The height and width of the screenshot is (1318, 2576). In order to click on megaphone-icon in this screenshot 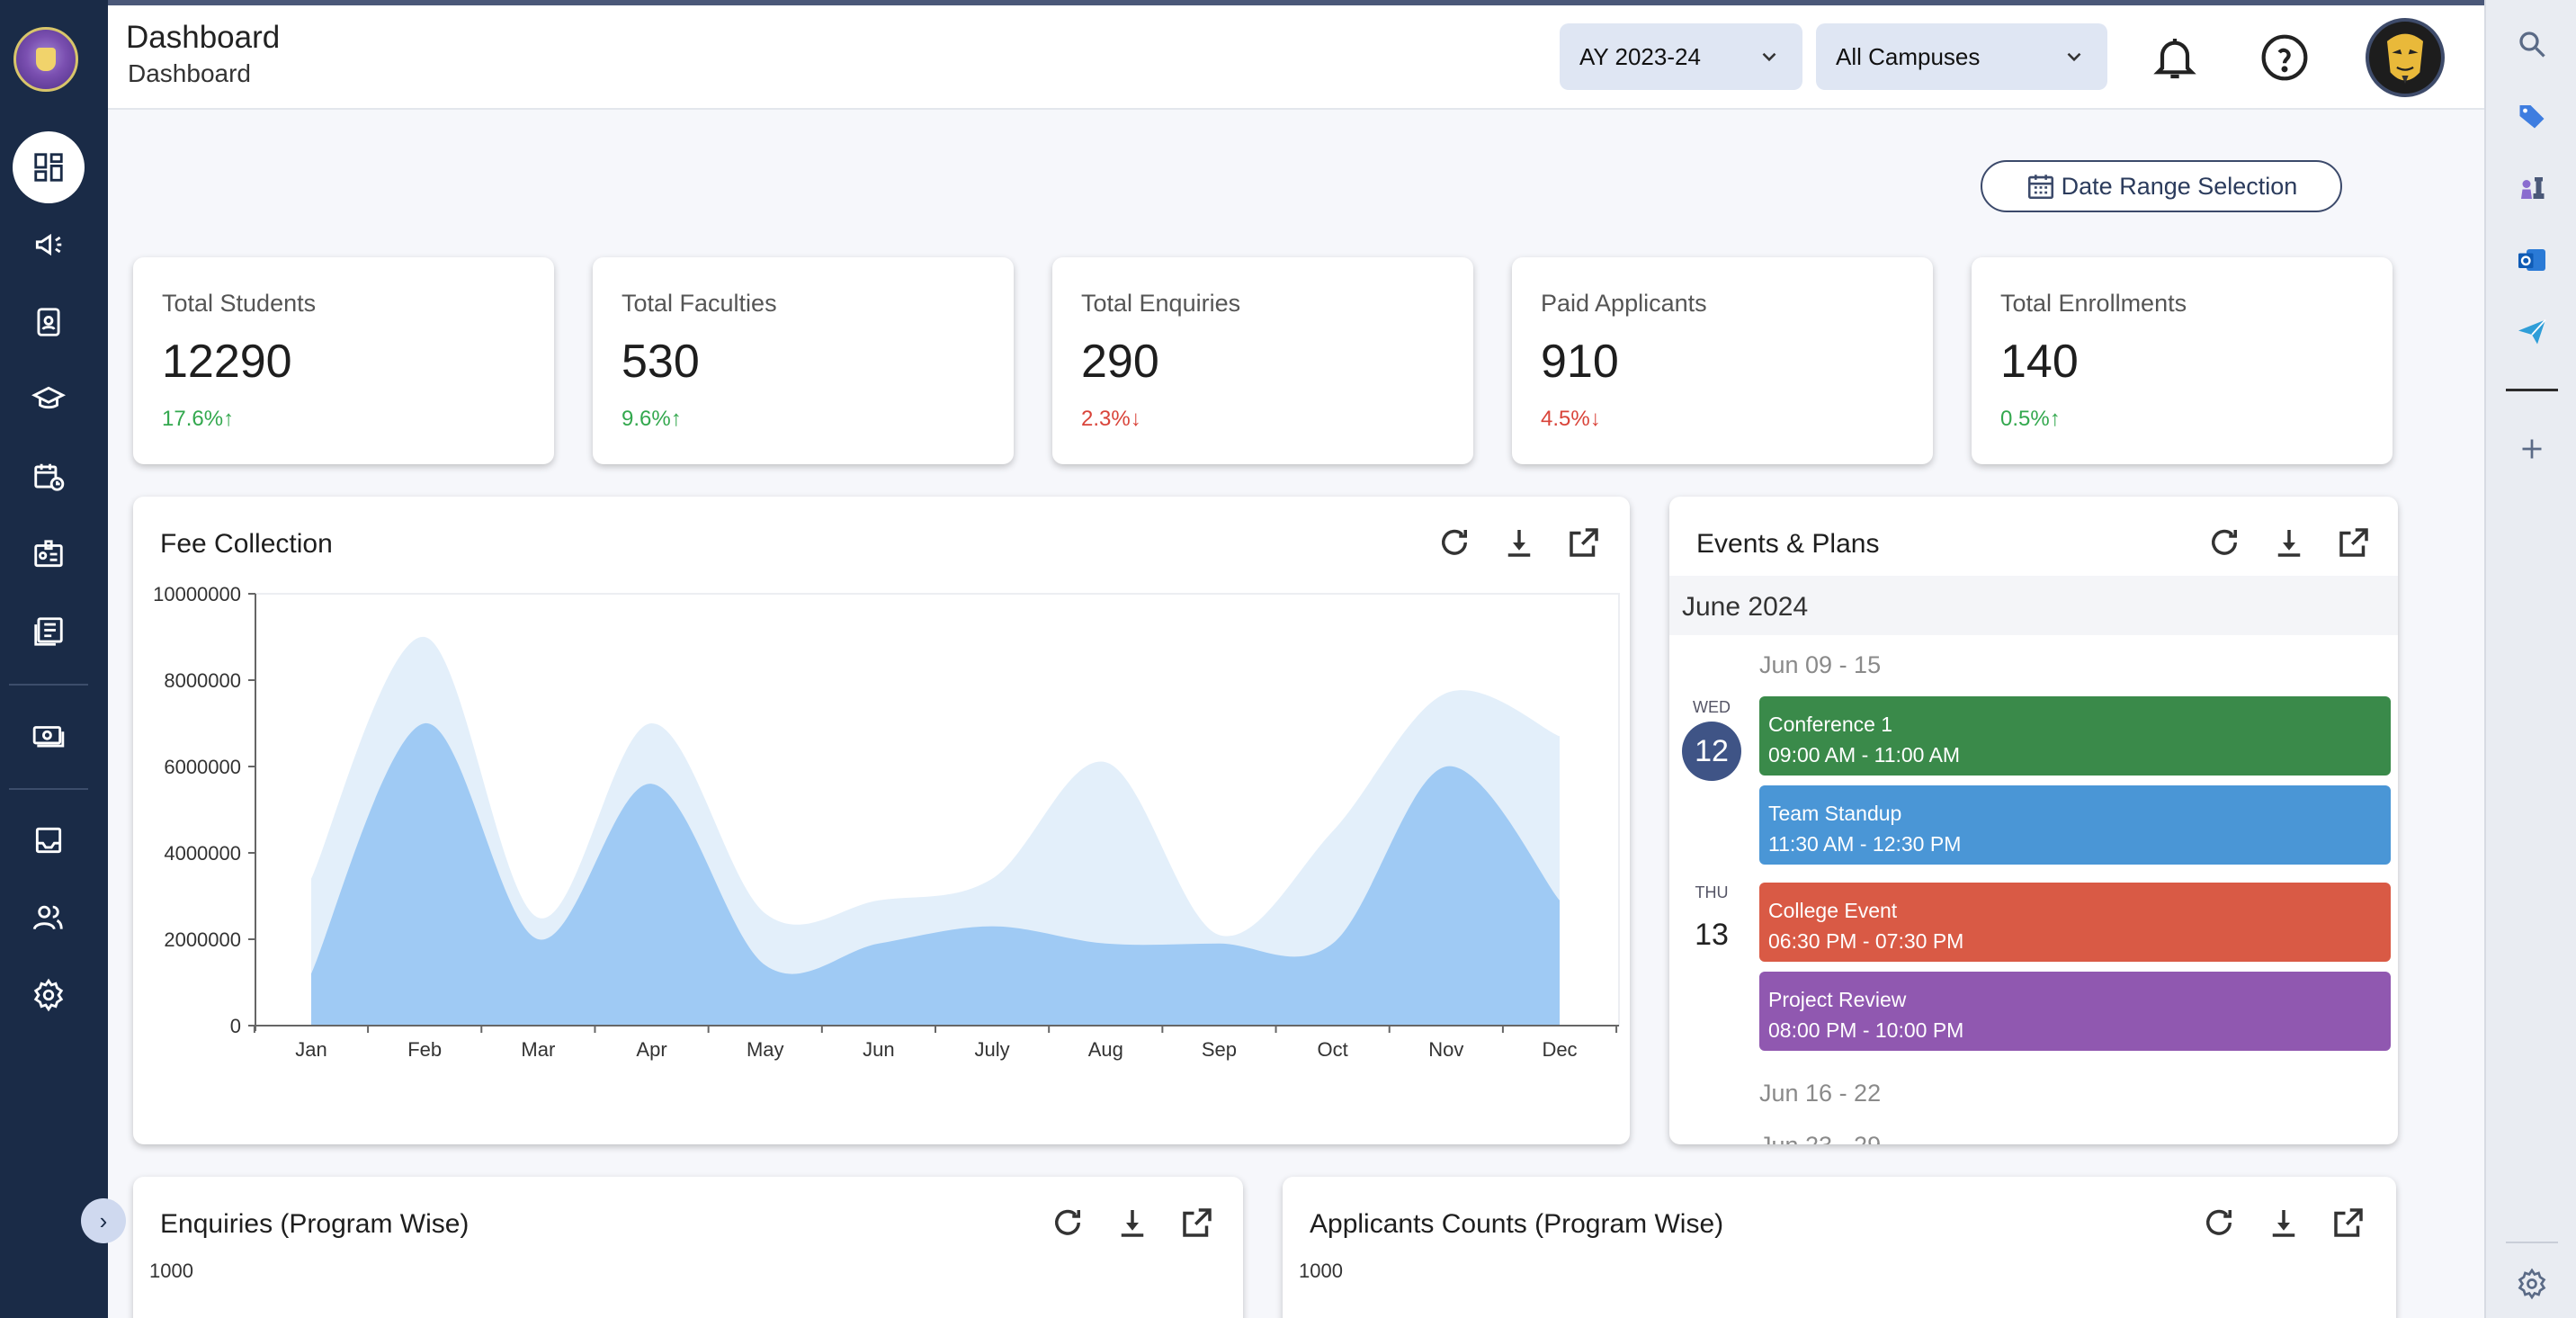, I will do `click(49, 245)`.